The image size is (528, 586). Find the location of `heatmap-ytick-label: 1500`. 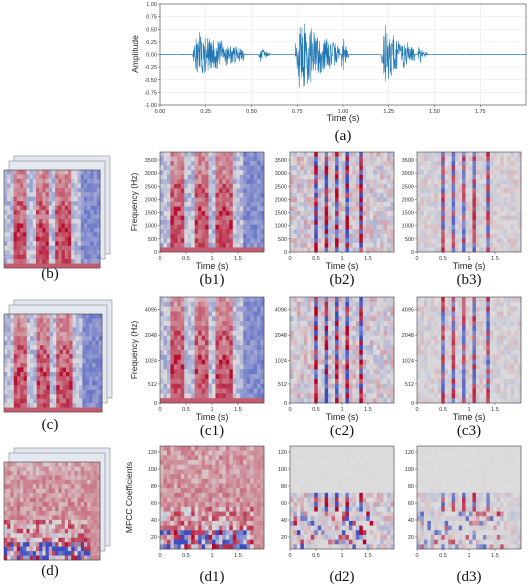

heatmap-ytick-label: 1500 is located at coordinates (281, 214).